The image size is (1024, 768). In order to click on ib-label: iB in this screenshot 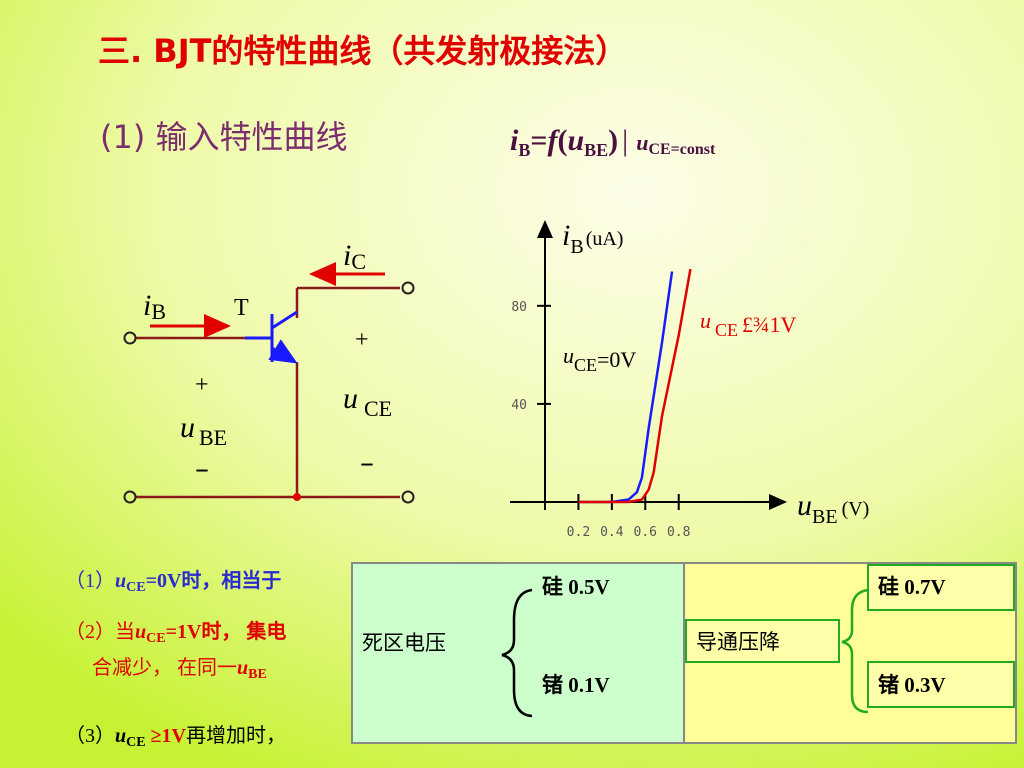, I will do `click(154, 306)`.